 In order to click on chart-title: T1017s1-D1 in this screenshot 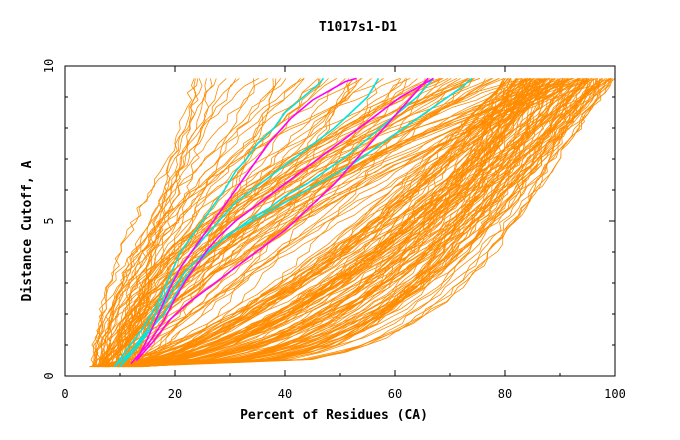, I will do `click(358, 27)`.